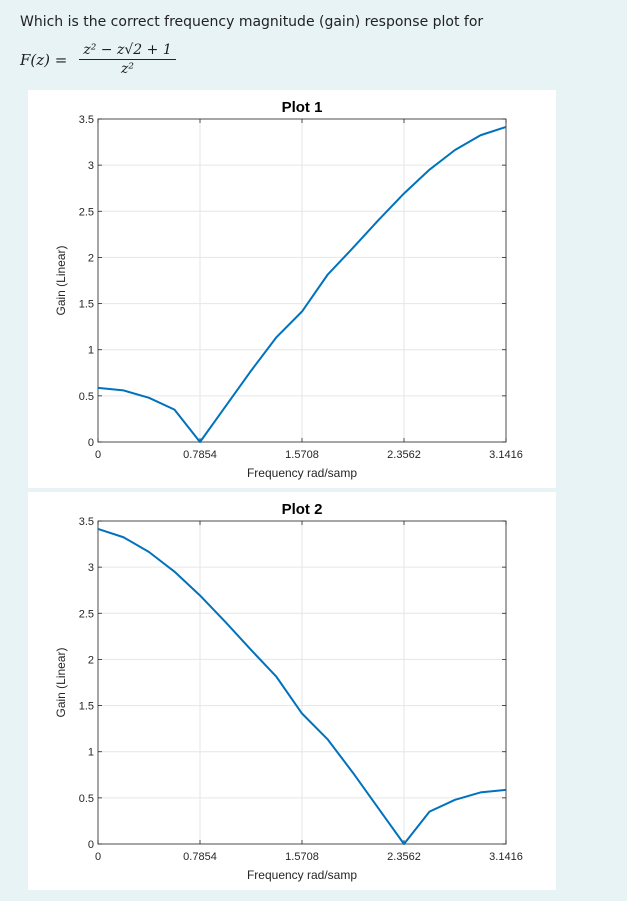 The height and width of the screenshot is (901, 627). Describe the element at coordinates (302, 107) in the screenshot. I see `plot-title: Plot 1` at that location.